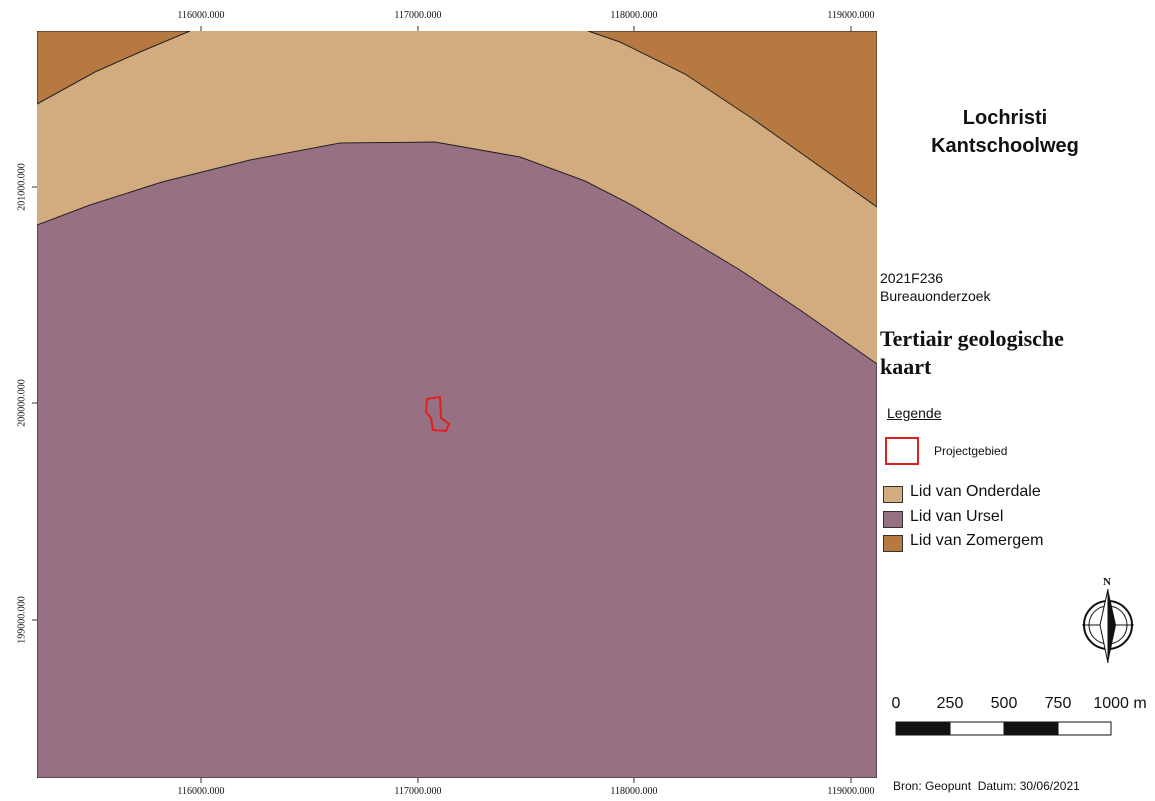  Describe the element at coordinates (1005, 146) in the screenshot. I see `title-line: Kantschoolweg` at that location.